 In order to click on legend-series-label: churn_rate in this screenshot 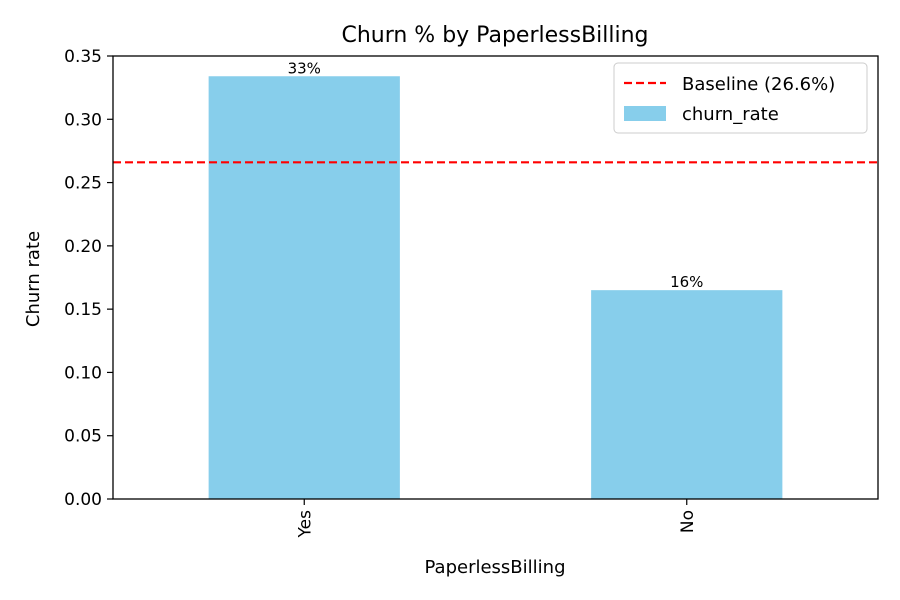, I will do `click(730, 114)`.